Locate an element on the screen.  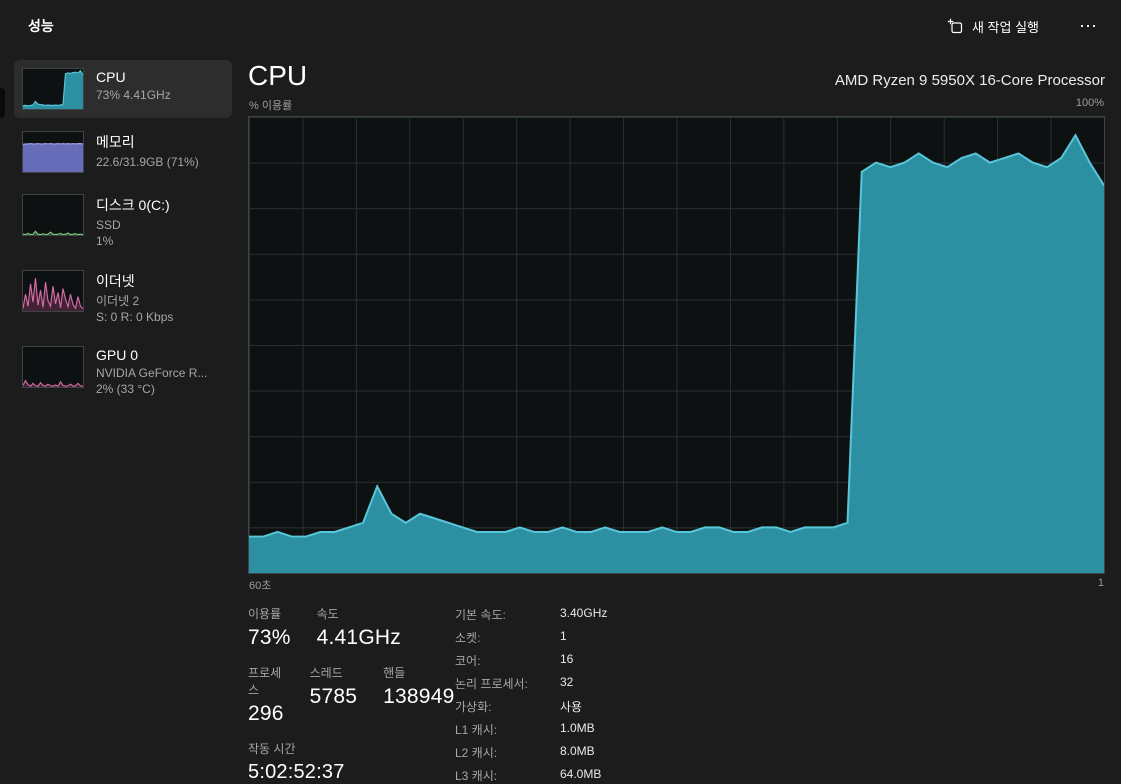
sidebar-item-subtext: 22.6/31.9GB (71%) is located at coordinates (147, 162).